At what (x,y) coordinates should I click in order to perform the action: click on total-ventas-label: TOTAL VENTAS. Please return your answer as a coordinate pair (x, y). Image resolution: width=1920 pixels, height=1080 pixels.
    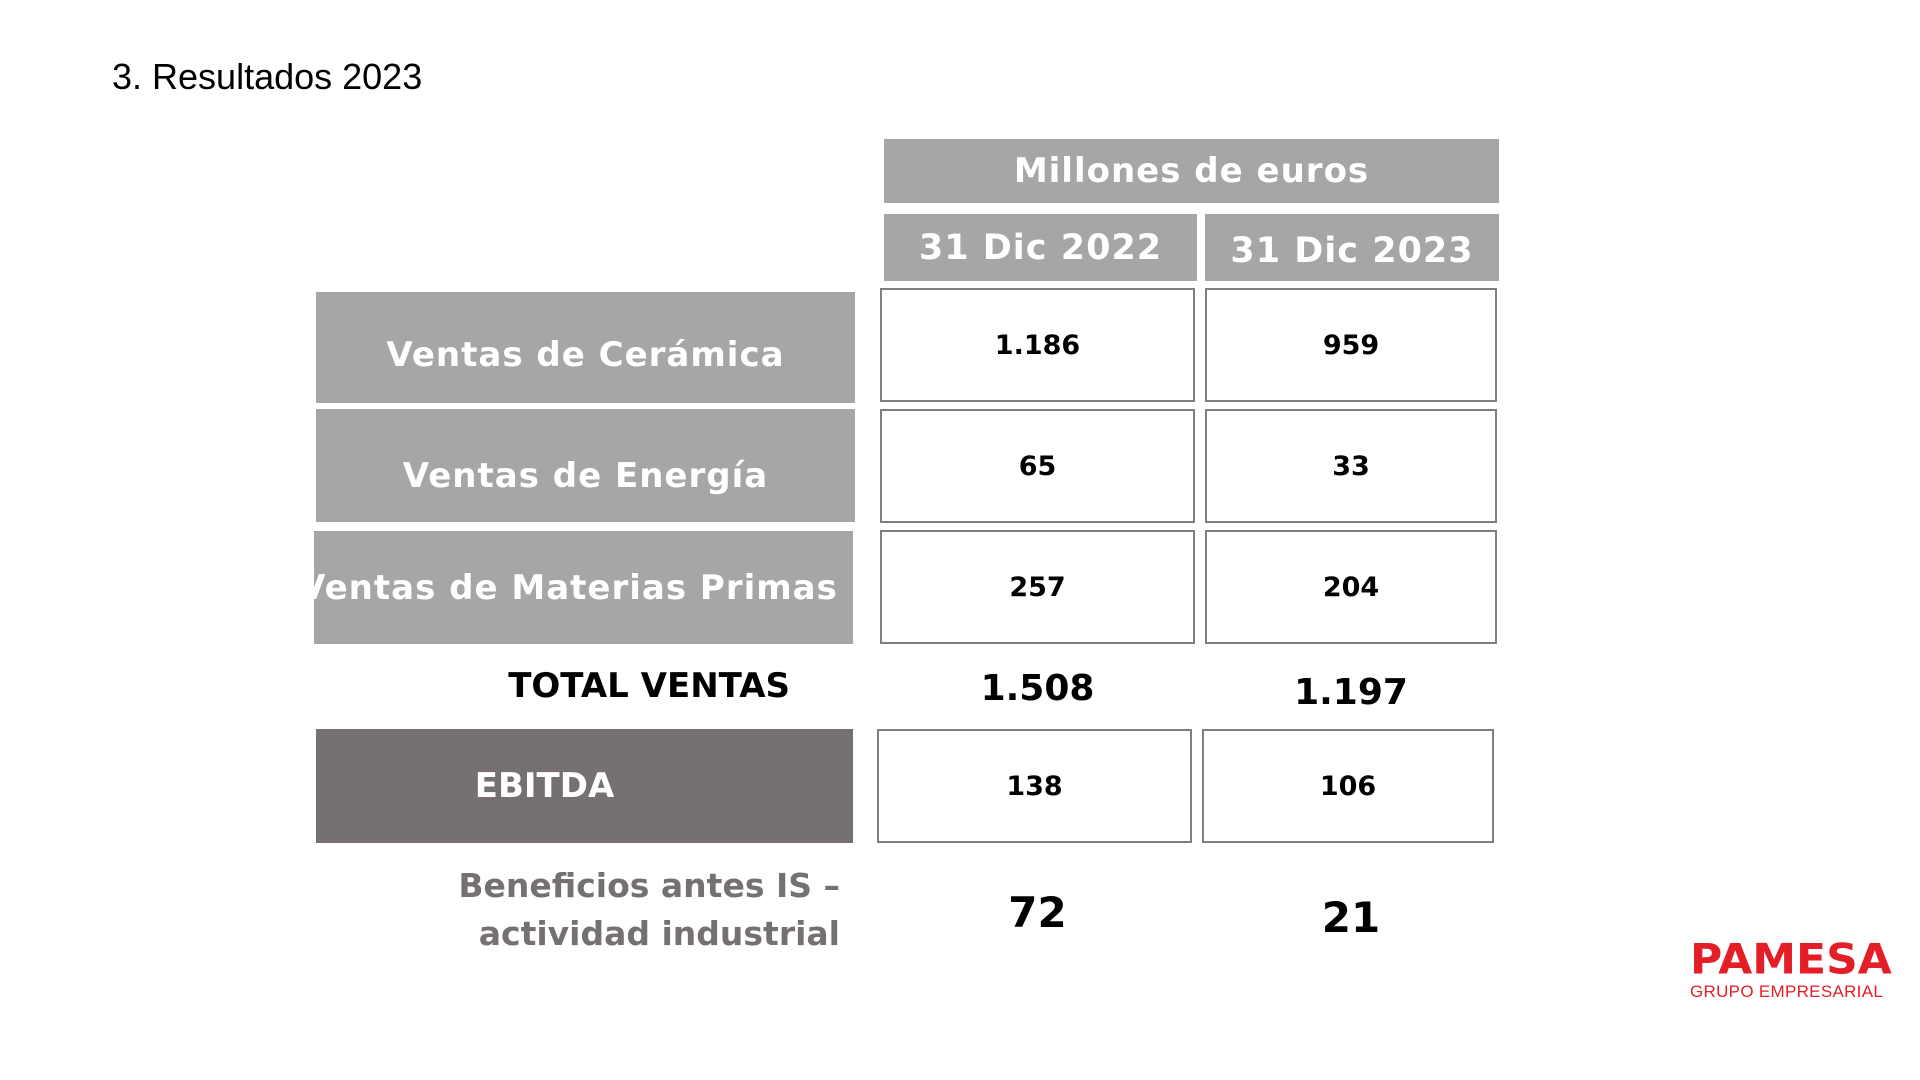
    Looking at the image, I should click on (649, 686).